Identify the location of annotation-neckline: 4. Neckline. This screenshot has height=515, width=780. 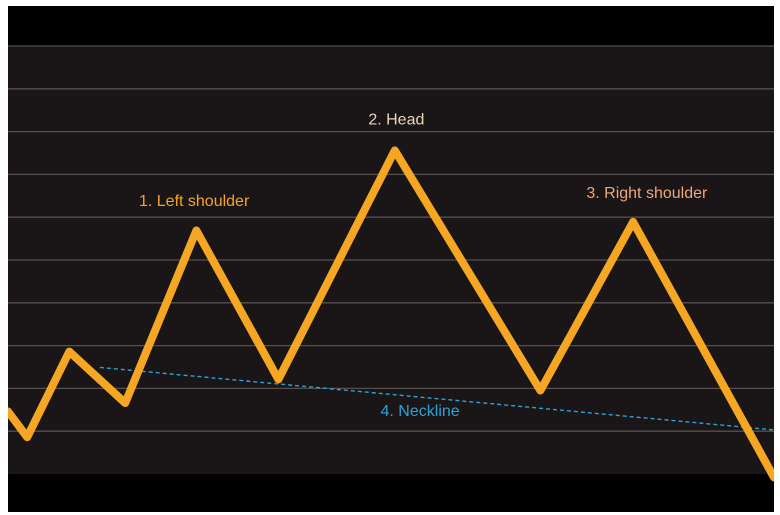
(420, 411).